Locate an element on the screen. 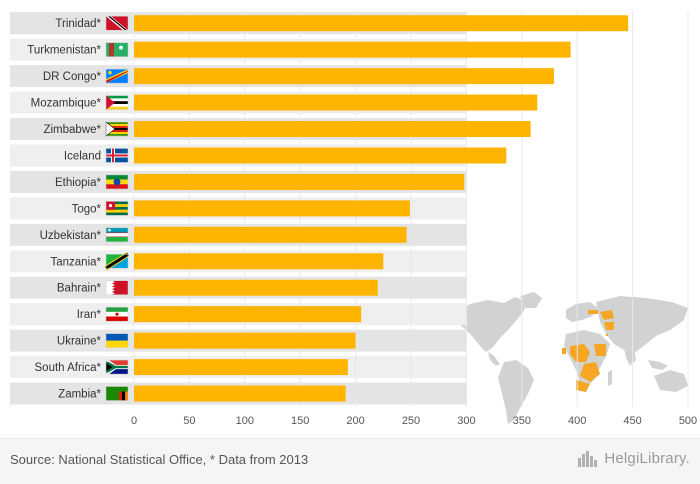 The image size is (700, 484). bahrain-flag-icon is located at coordinates (117, 287).